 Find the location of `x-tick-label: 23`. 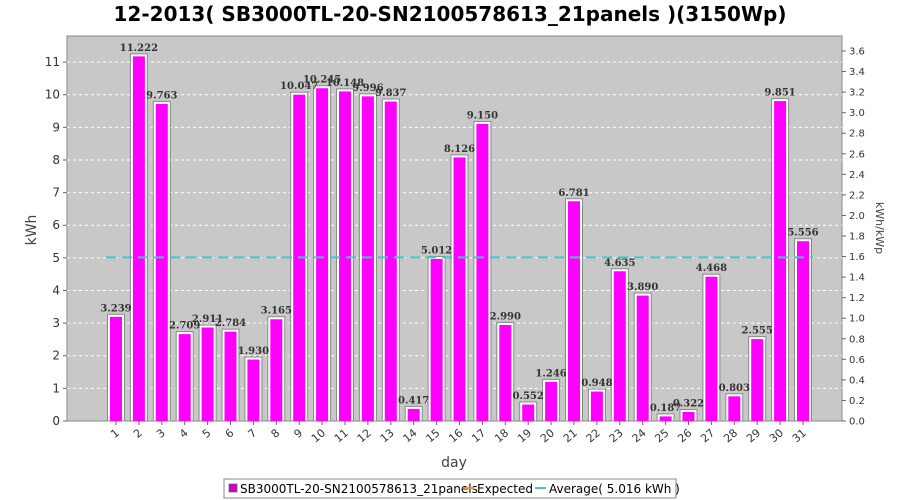

x-tick-label: 23 is located at coordinates (616, 435).